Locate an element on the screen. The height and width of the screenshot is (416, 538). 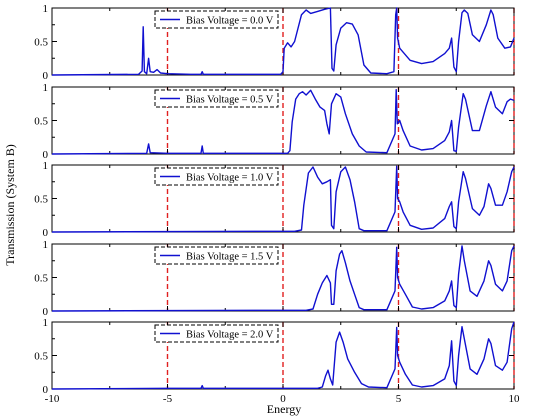
x-tick-label: -5 is located at coordinates (168, 399).